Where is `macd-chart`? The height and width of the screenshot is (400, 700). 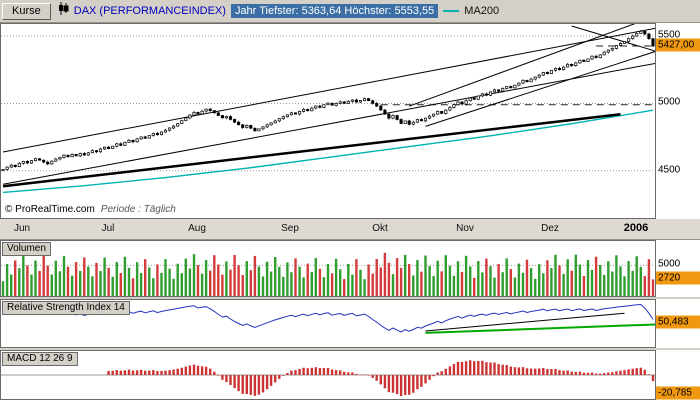
macd-chart is located at coordinates (328, 375).